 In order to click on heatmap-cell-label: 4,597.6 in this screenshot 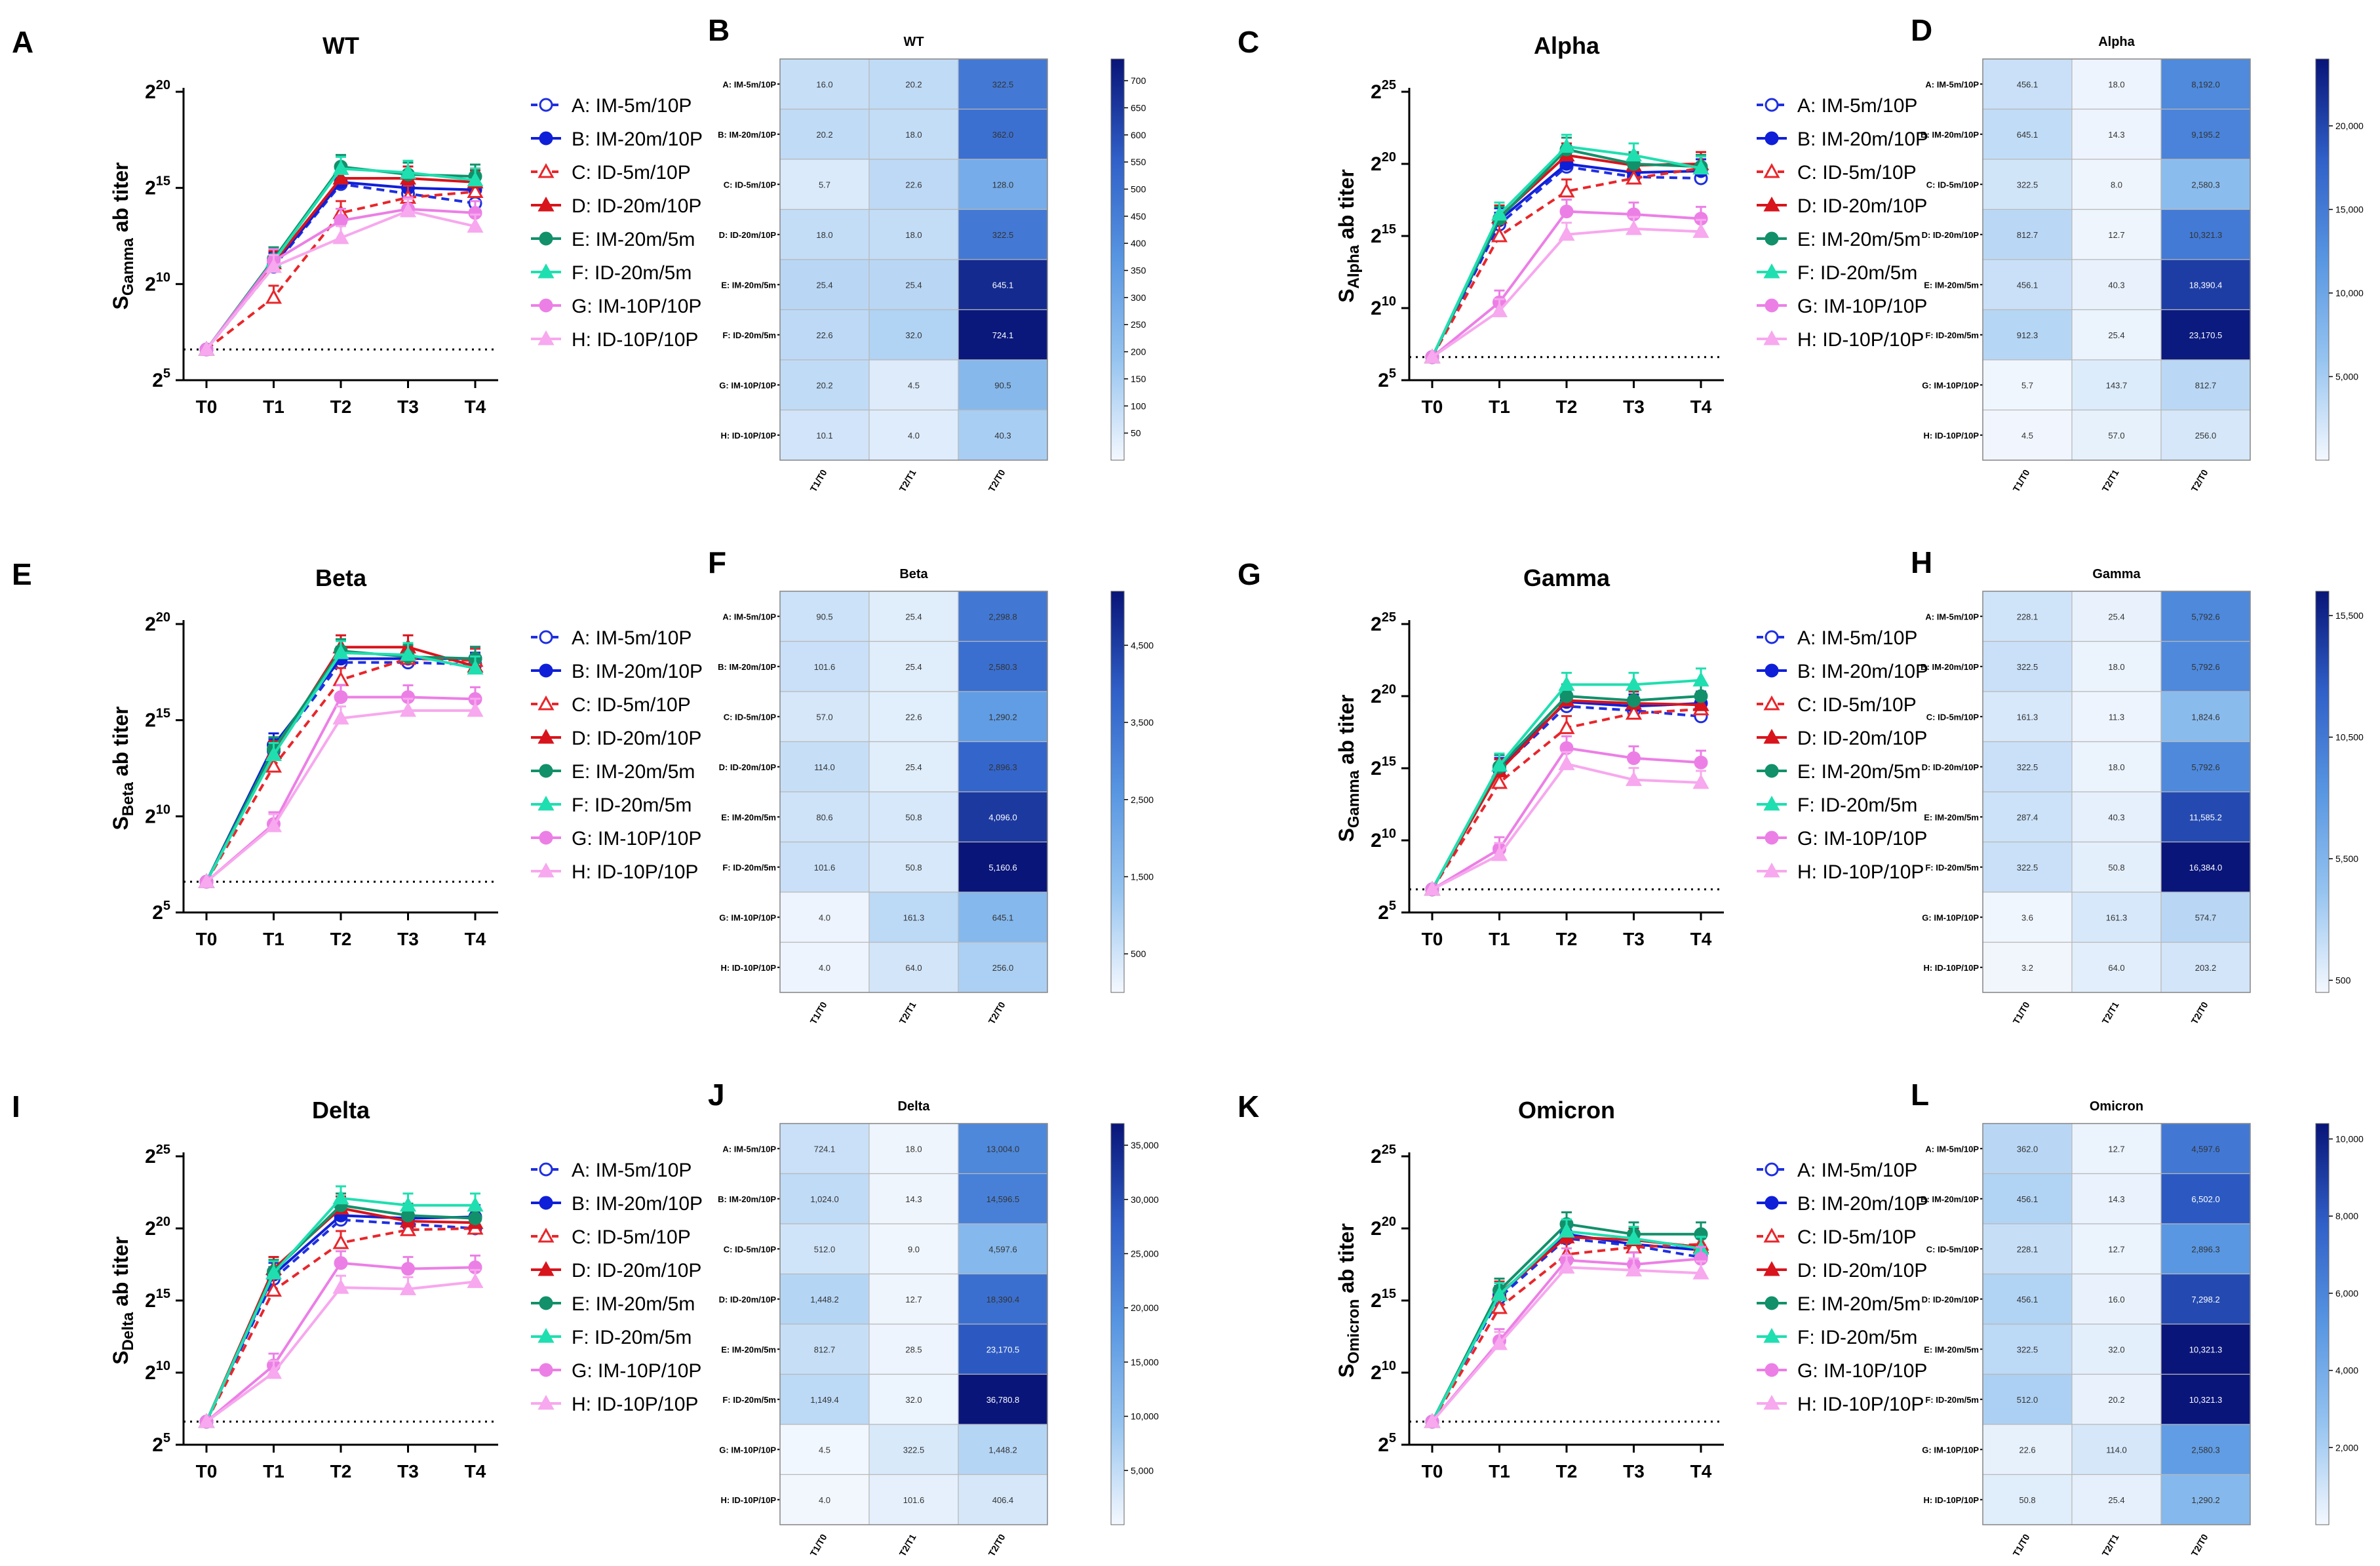, I will do `click(2205, 1149)`.